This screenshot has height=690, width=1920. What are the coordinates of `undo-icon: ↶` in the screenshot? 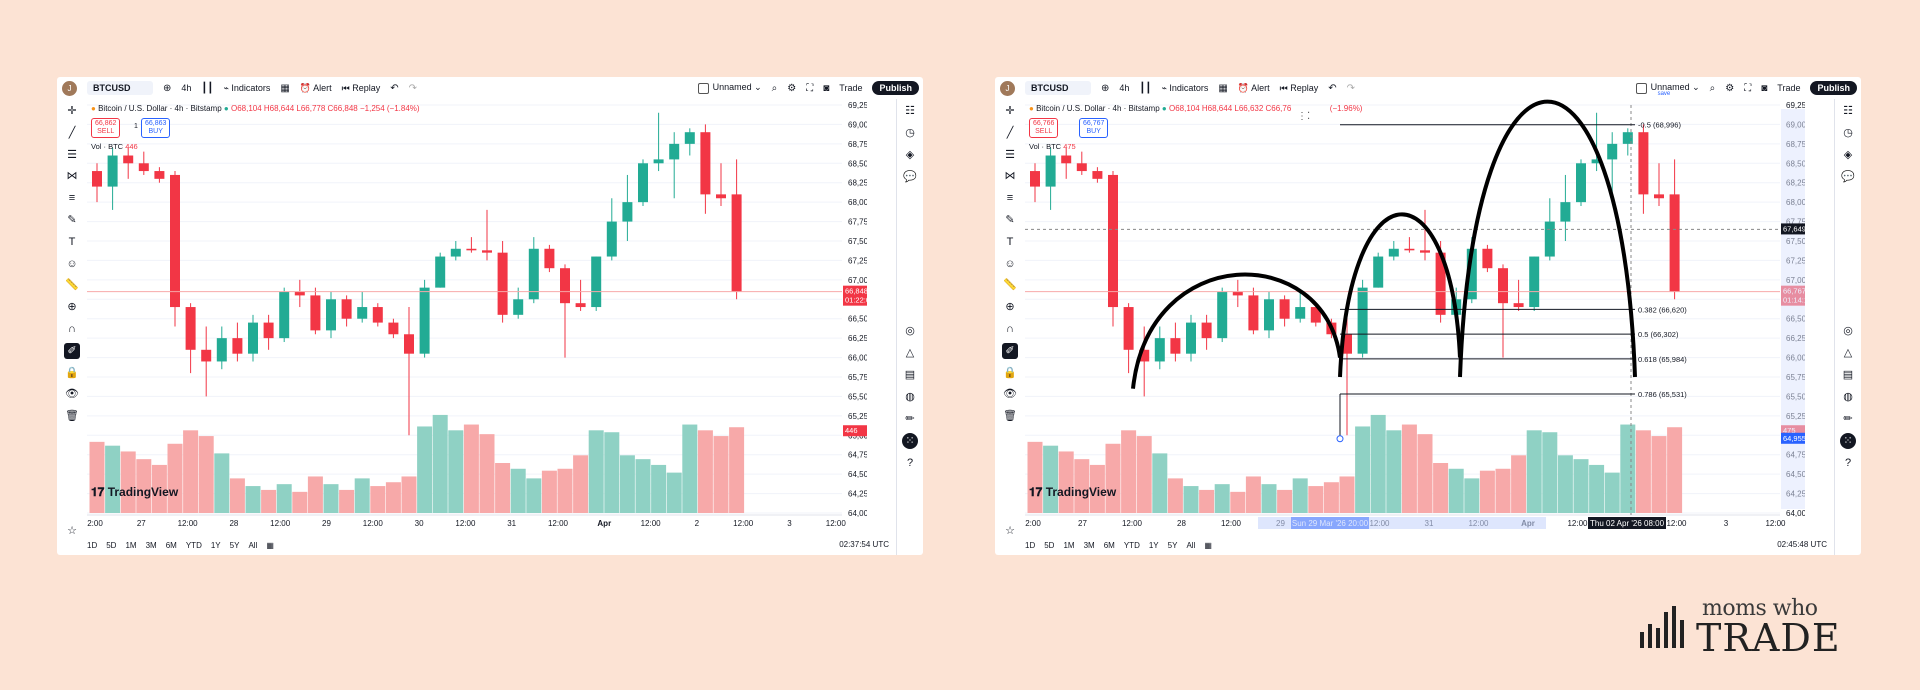 It's located at (394, 88).